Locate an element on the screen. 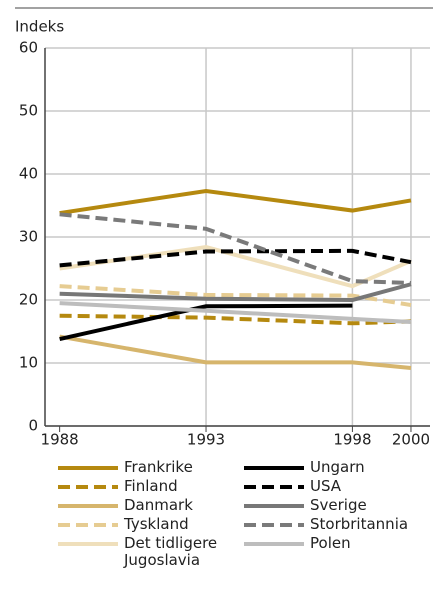 The height and width of the screenshot is (589, 433). legend-item: Tyskland is located at coordinates (151, 524).